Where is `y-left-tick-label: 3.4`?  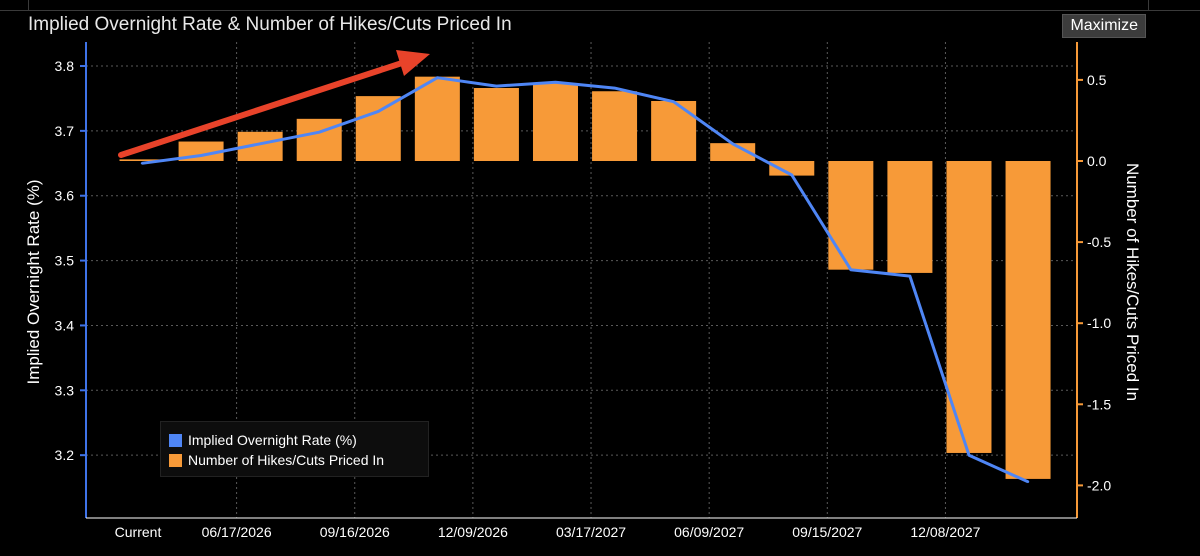
y-left-tick-label: 3.4 is located at coordinates (65, 325).